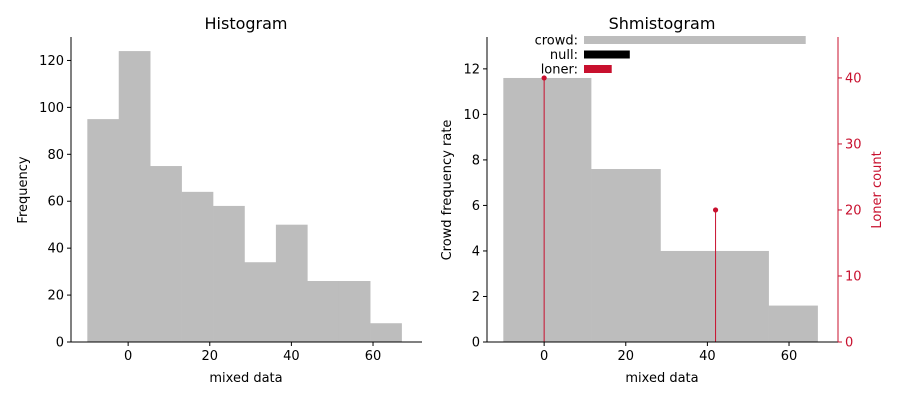 Image resolution: width=900 pixels, height=400 pixels. I want to click on histogram-y-label: Frequency, so click(23, 189).